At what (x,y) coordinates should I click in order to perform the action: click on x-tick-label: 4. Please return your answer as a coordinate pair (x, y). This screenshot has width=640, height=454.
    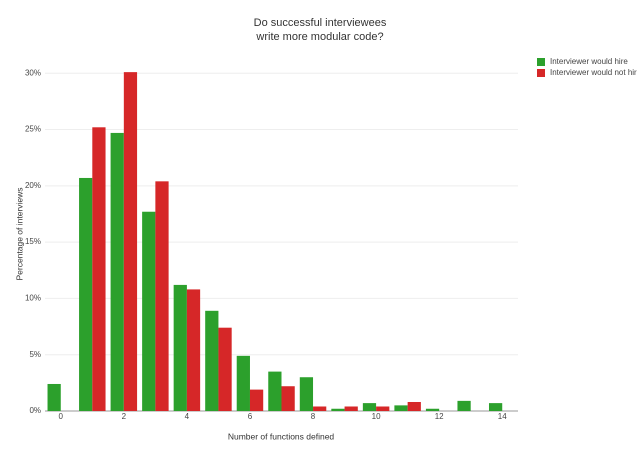
    Looking at the image, I should click on (187, 416).